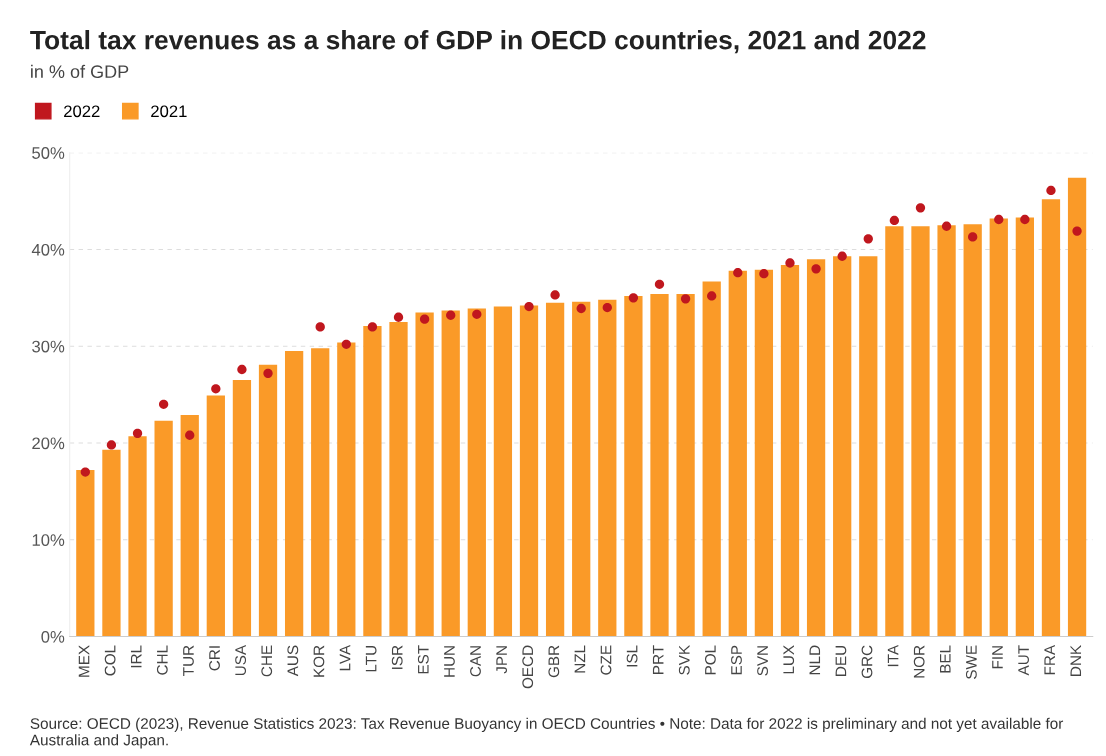 This screenshot has height=756, width=1106. What do you see at coordinates (684, 660) in the screenshot?
I see `x-tick-label: SVK` at bounding box center [684, 660].